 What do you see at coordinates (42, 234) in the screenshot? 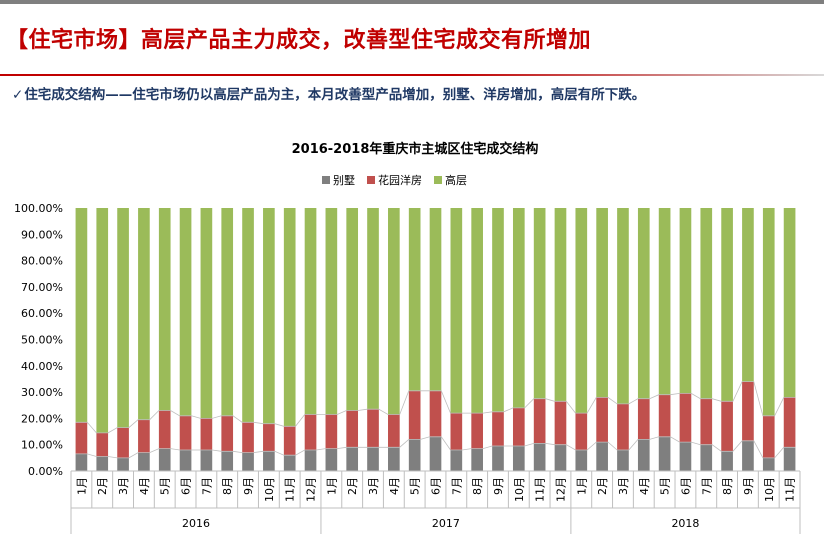
I see `y-tick-label: 90.00%` at bounding box center [42, 234].